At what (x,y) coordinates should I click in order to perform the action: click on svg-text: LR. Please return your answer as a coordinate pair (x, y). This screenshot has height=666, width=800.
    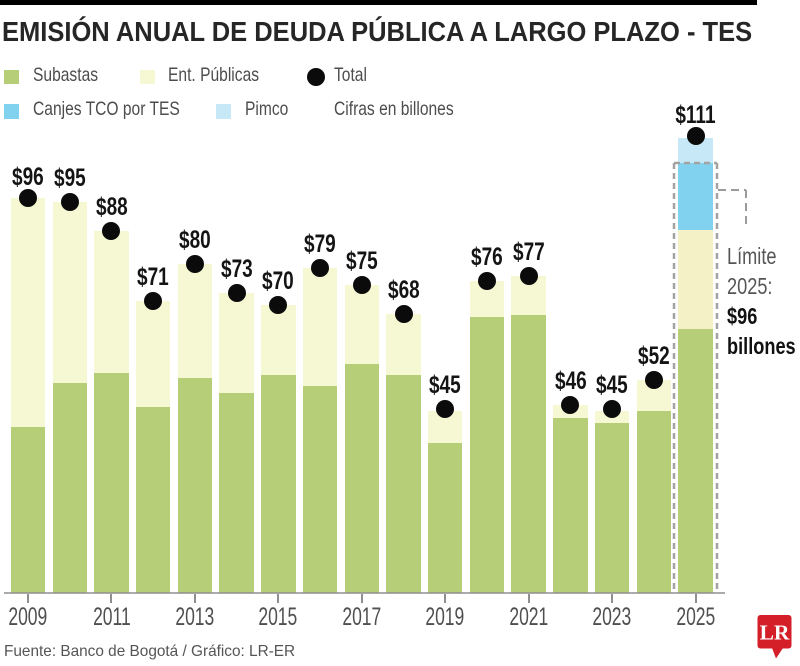
    Looking at the image, I should click on (775, 633).